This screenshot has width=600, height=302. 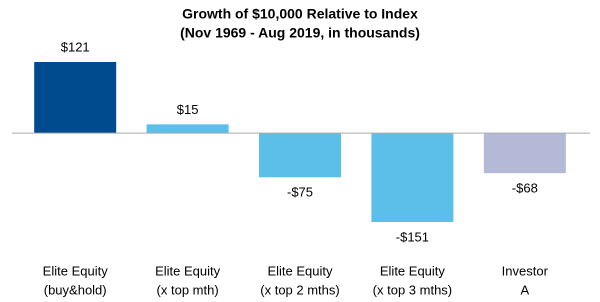 I want to click on x-tick-label: Investor, so click(x=525, y=270).